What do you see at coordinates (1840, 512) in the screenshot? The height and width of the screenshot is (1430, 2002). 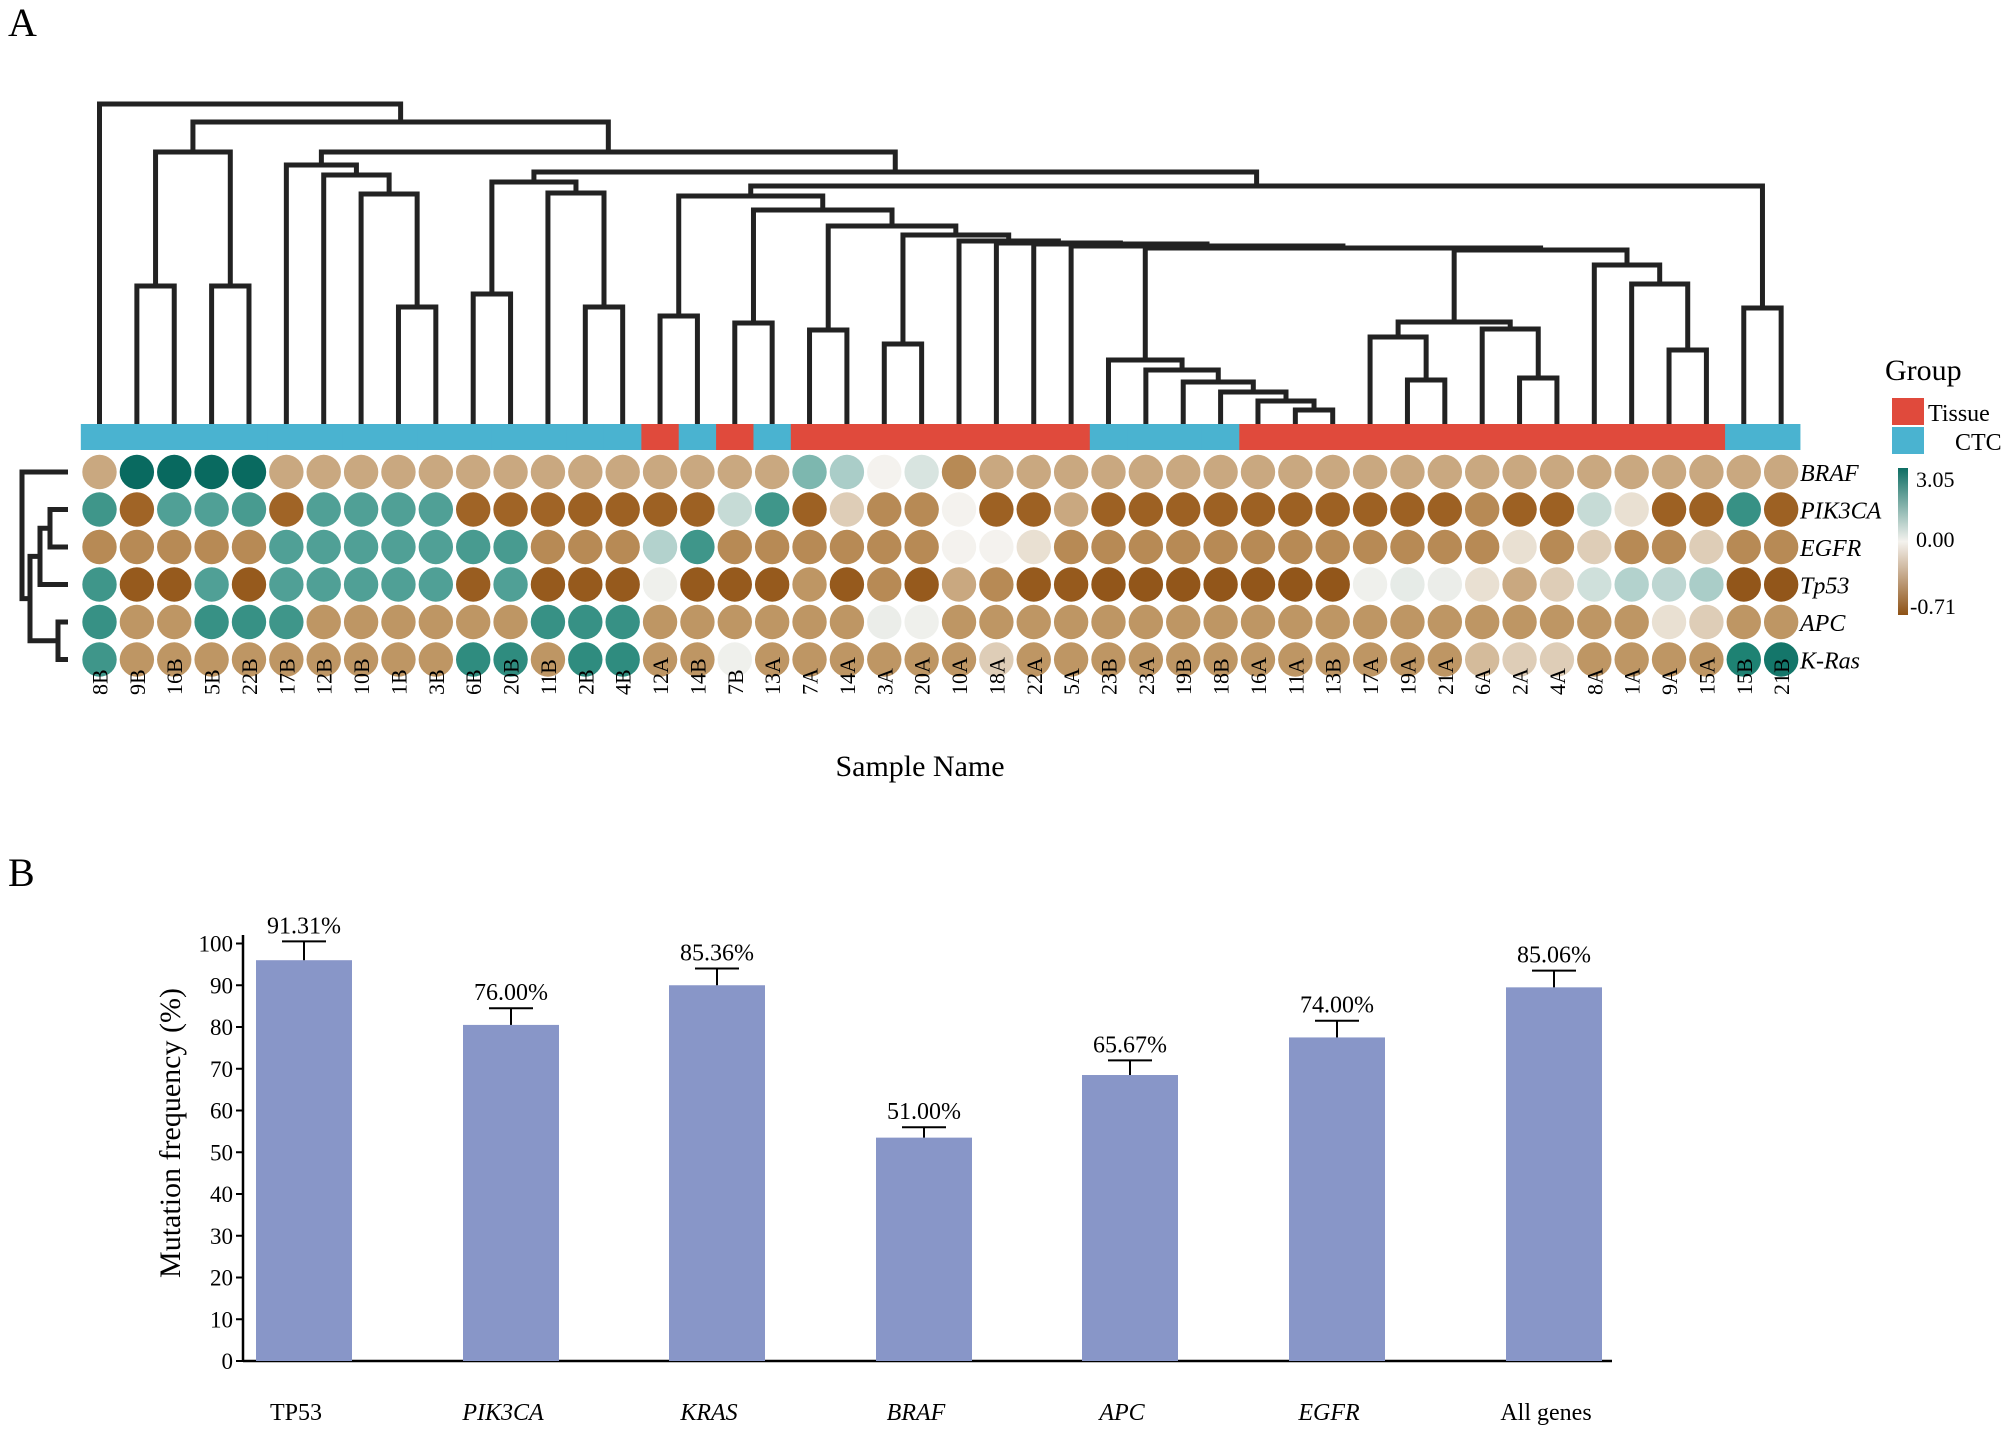 I see `gene-label: PIK3CA` at bounding box center [1840, 512].